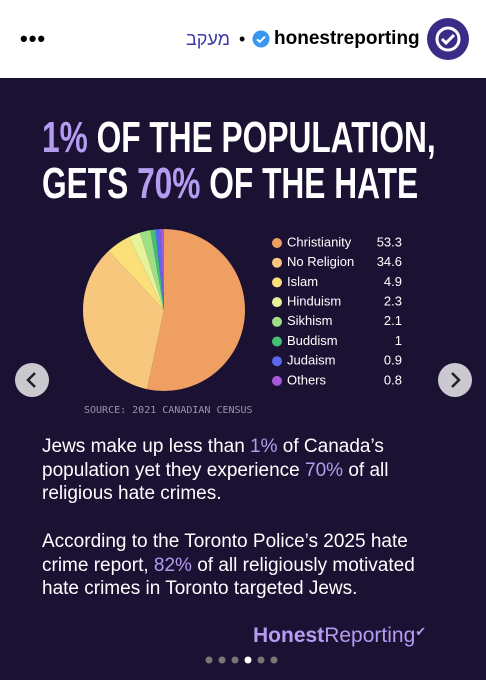 Image resolution: width=486 pixels, height=680 pixels. Describe the element at coordinates (241, 660) in the screenshot. I see `pager` at that location.